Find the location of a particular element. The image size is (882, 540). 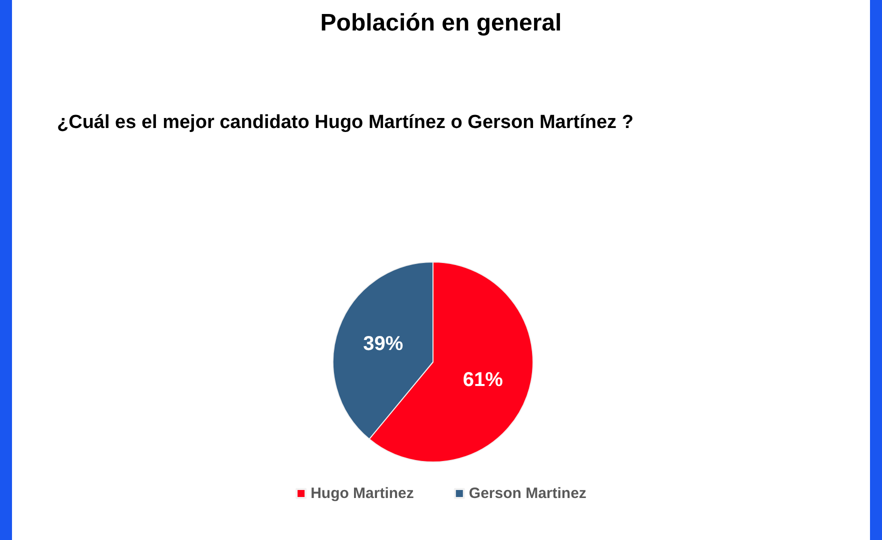

chart-title: Población en general is located at coordinates (441, 23).